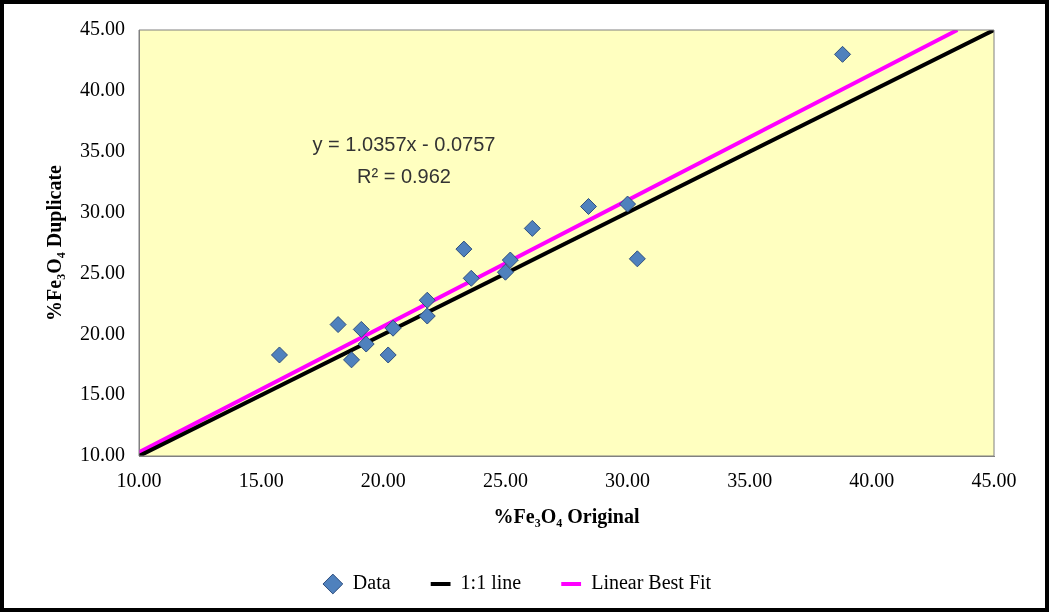  Describe the element at coordinates (102, 28) in the screenshot. I see `y-tick-label: 45.00` at that location.